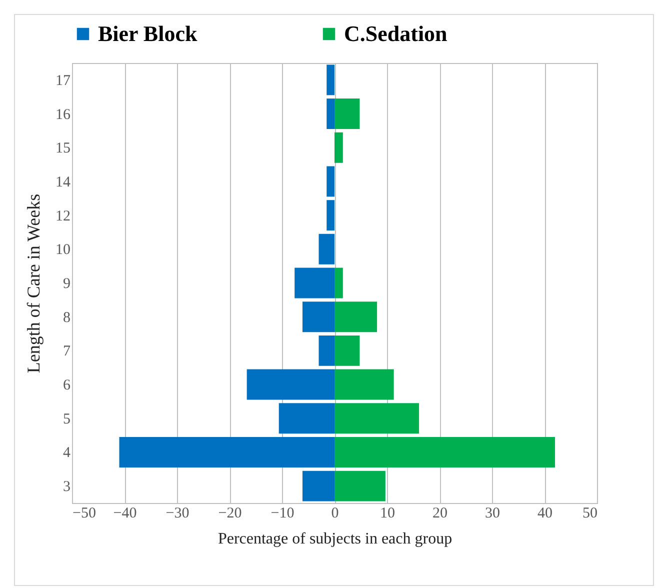 Image resolution: width=656 pixels, height=588 pixels. I want to click on x-tick-label: −50, so click(84, 514).